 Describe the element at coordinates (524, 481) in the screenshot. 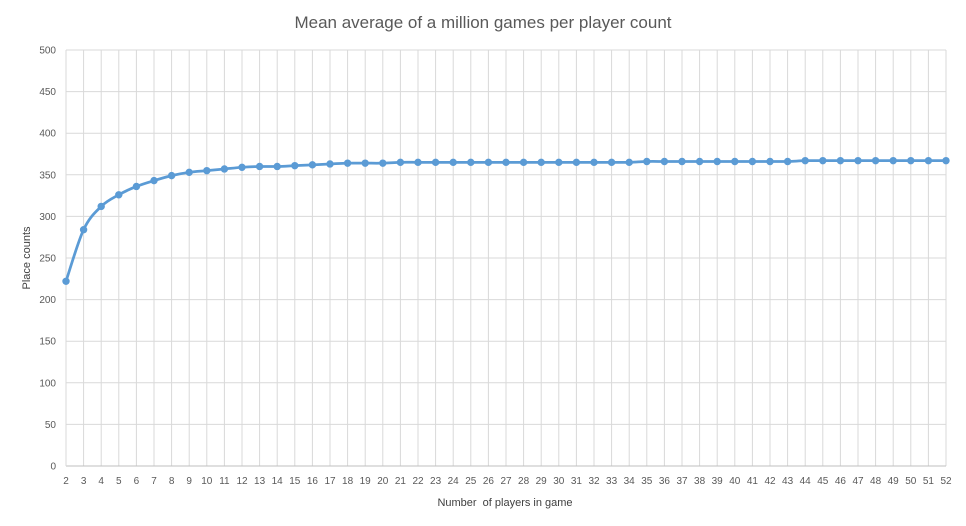

I see `x-tick-label: 28` at that location.